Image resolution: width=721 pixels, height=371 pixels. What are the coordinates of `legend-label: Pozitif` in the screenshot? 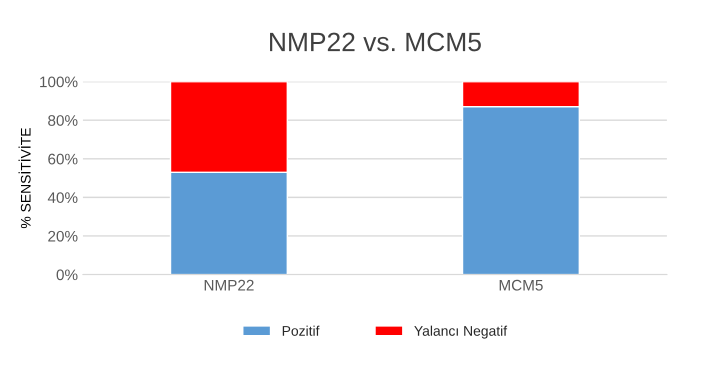 It's located at (301, 331).